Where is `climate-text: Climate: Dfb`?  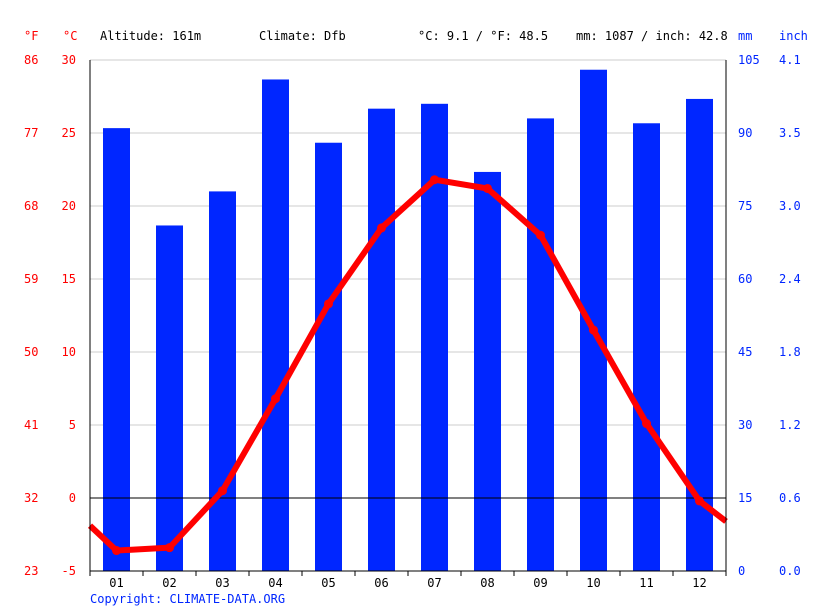 climate-text: Climate: Dfb is located at coordinates (302, 36).